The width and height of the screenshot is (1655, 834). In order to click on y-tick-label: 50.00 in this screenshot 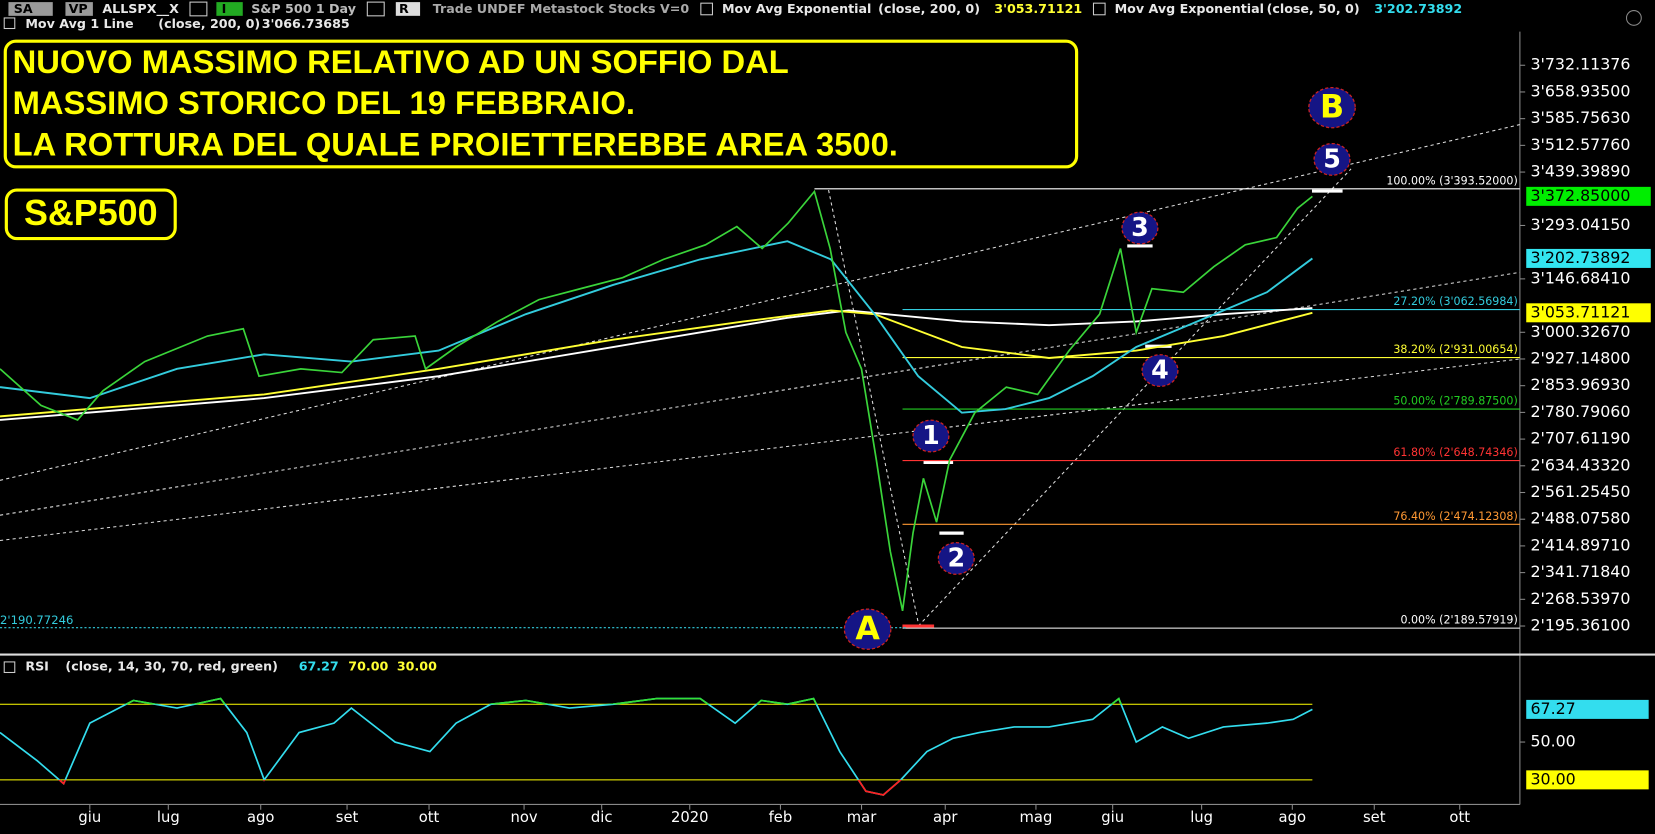, I will do `click(1552, 741)`.